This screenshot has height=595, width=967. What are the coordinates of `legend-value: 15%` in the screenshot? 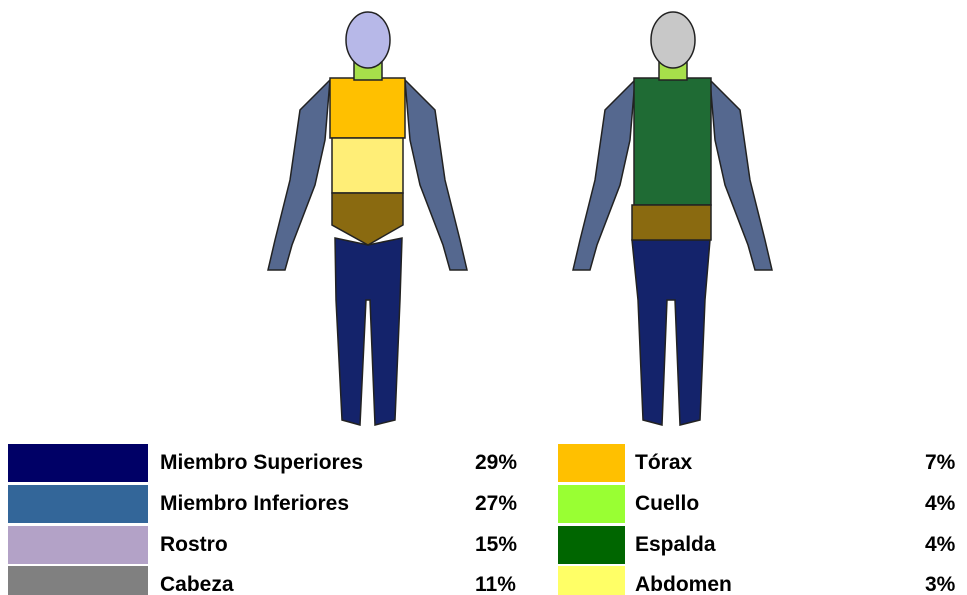 It's located at (496, 544).